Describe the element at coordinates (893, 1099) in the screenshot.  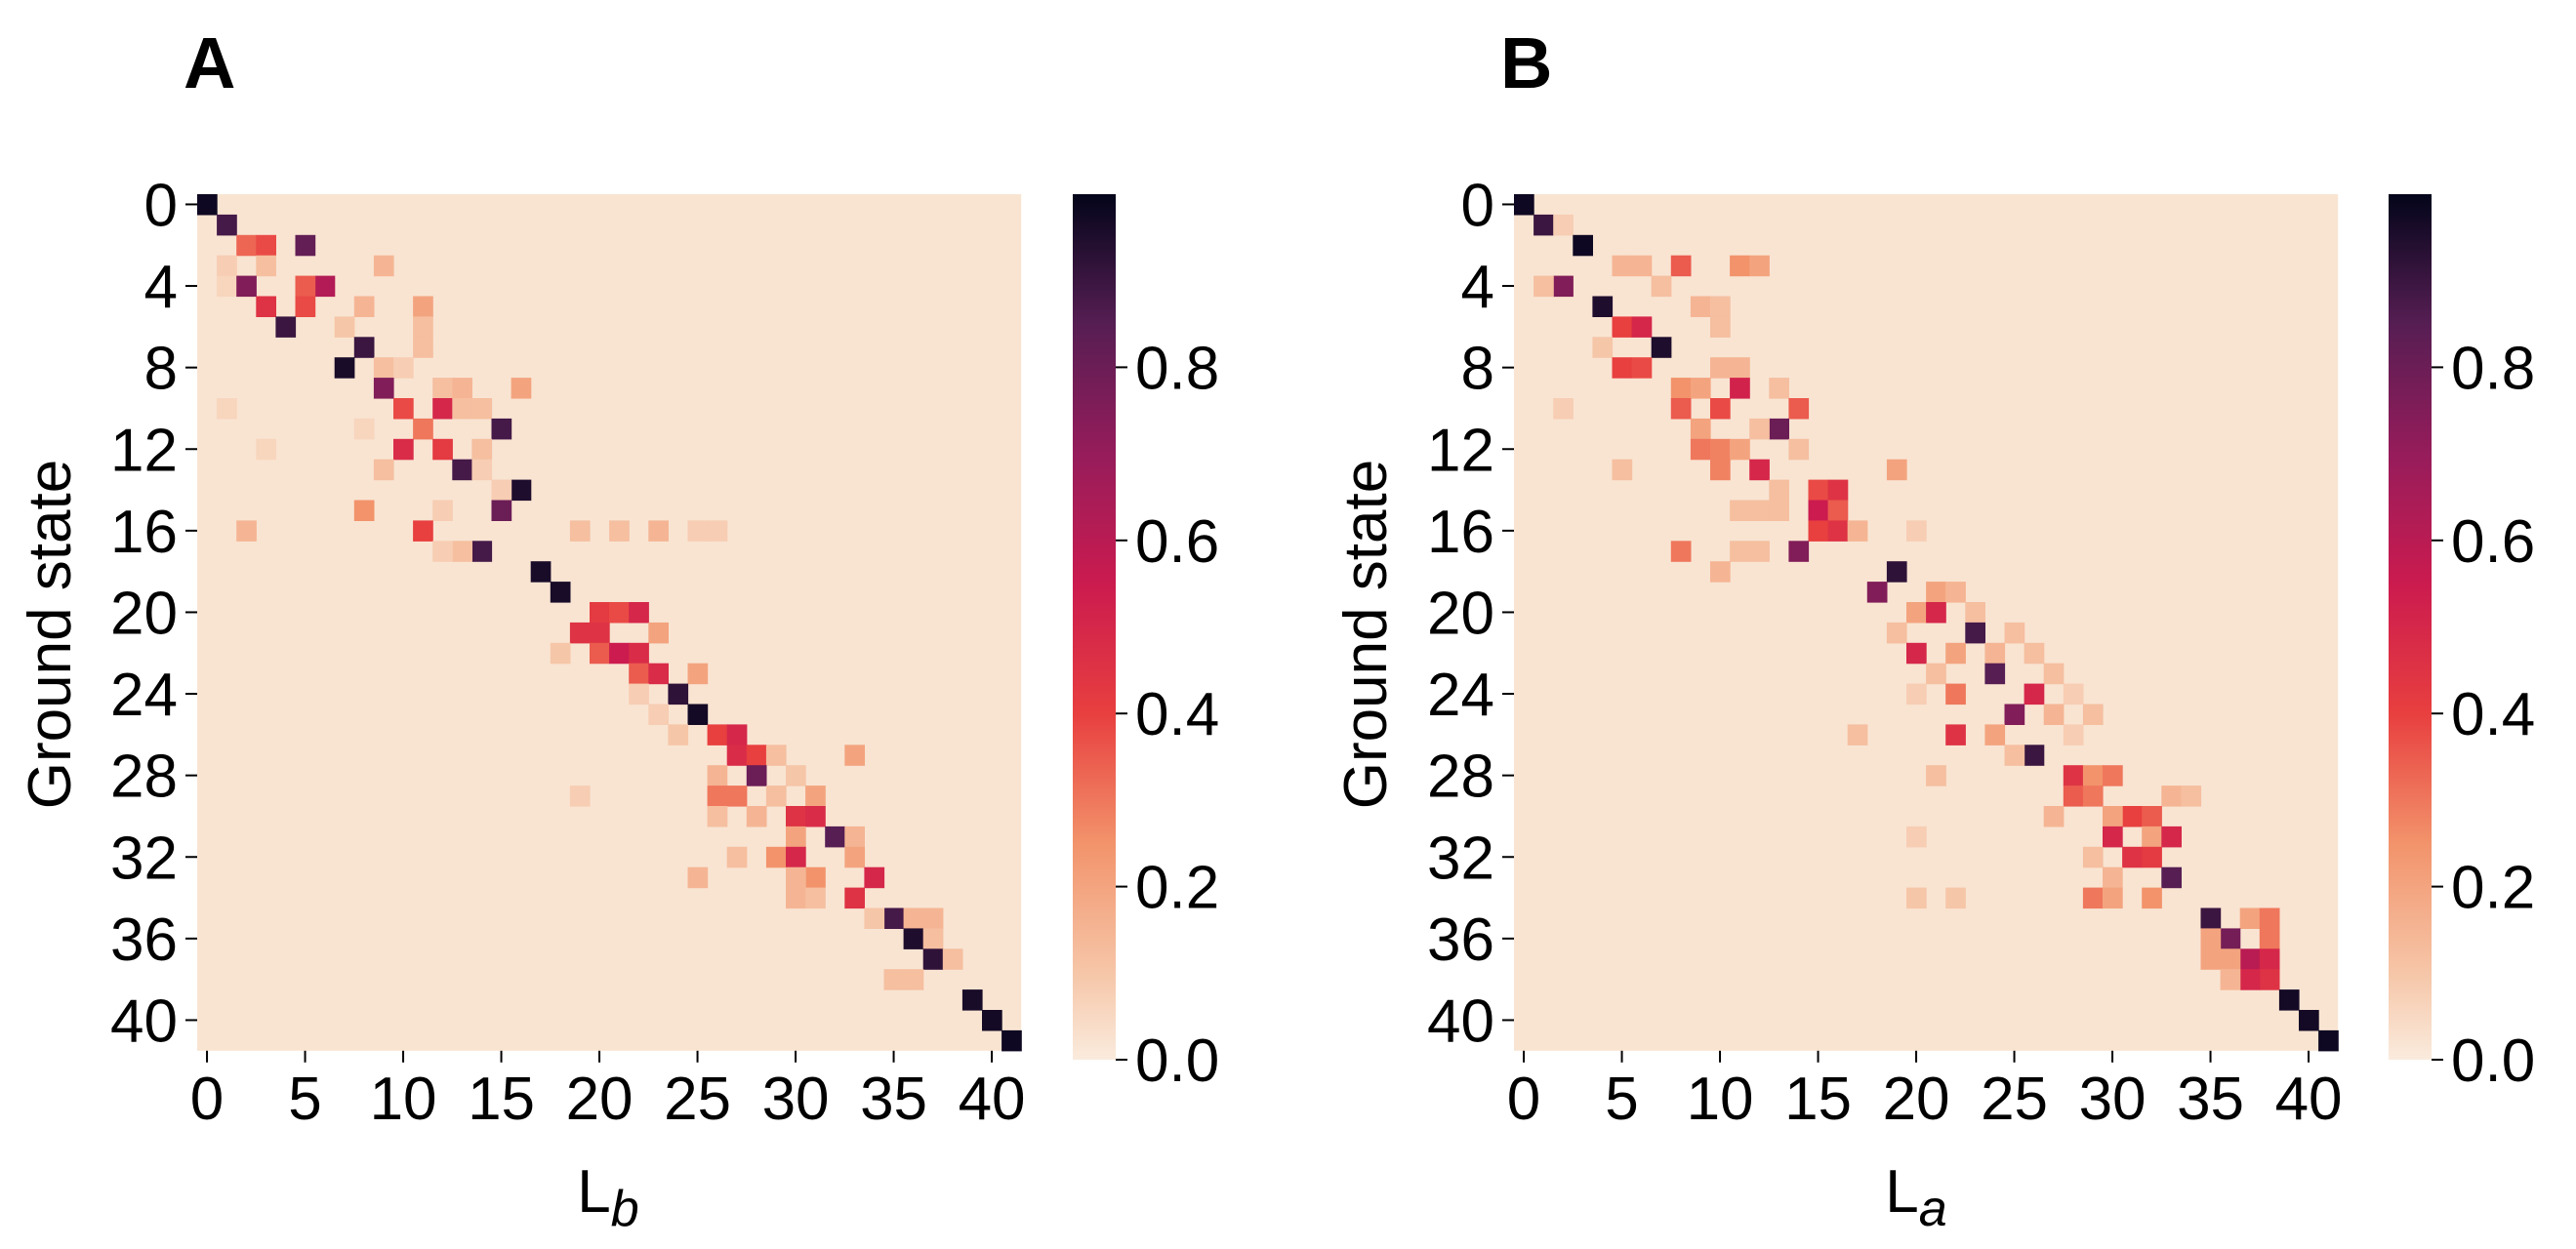
I see `x-tick-label: 35` at that location.